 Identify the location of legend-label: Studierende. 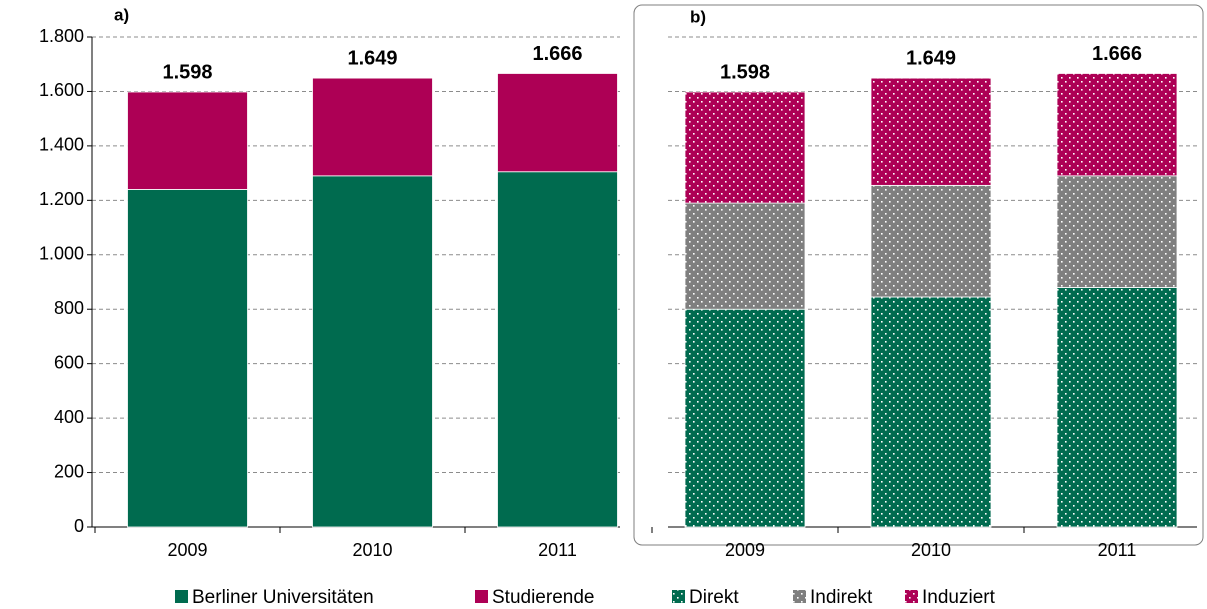
(543, 597).